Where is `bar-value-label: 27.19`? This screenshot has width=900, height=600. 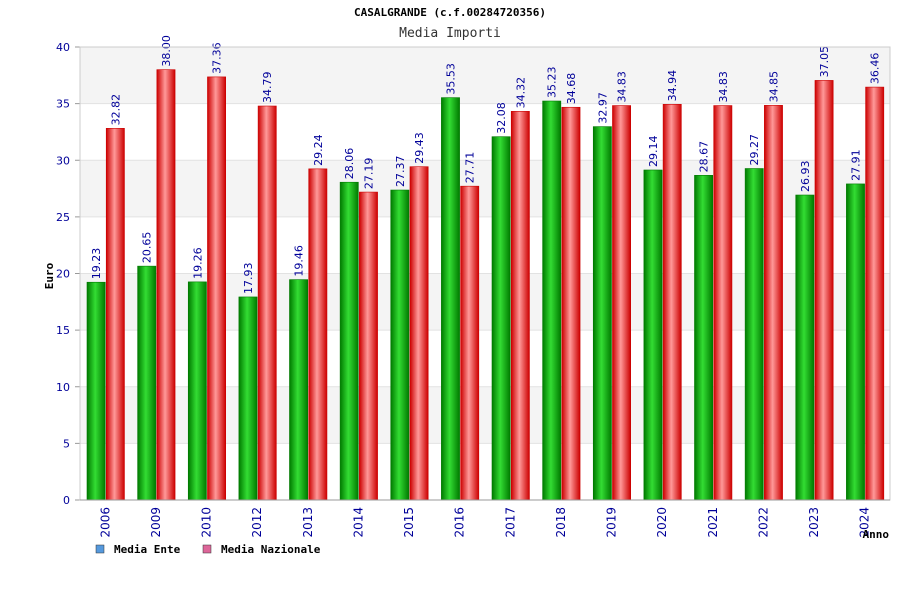 bar-value-label: 27.19 is located at coordinates (368, 174).